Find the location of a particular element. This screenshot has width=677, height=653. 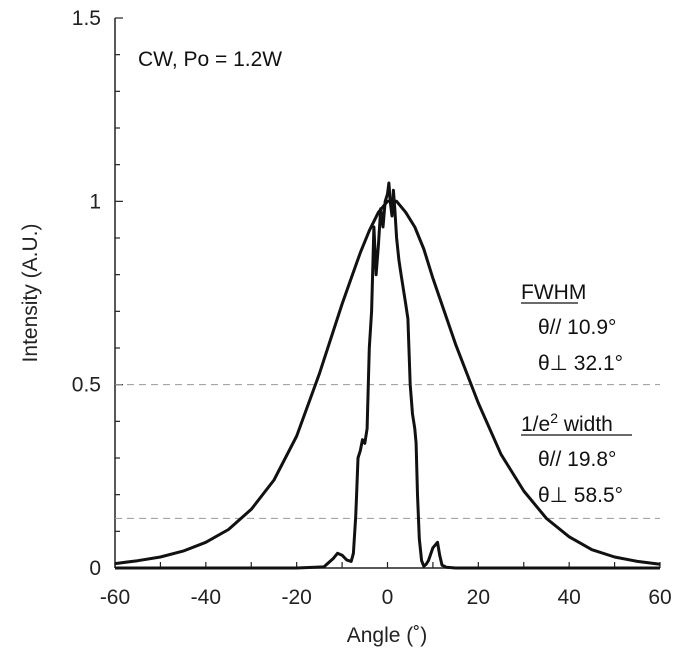

condition-label: CW, Po = 1.2W is located at coordinates (210, 59).